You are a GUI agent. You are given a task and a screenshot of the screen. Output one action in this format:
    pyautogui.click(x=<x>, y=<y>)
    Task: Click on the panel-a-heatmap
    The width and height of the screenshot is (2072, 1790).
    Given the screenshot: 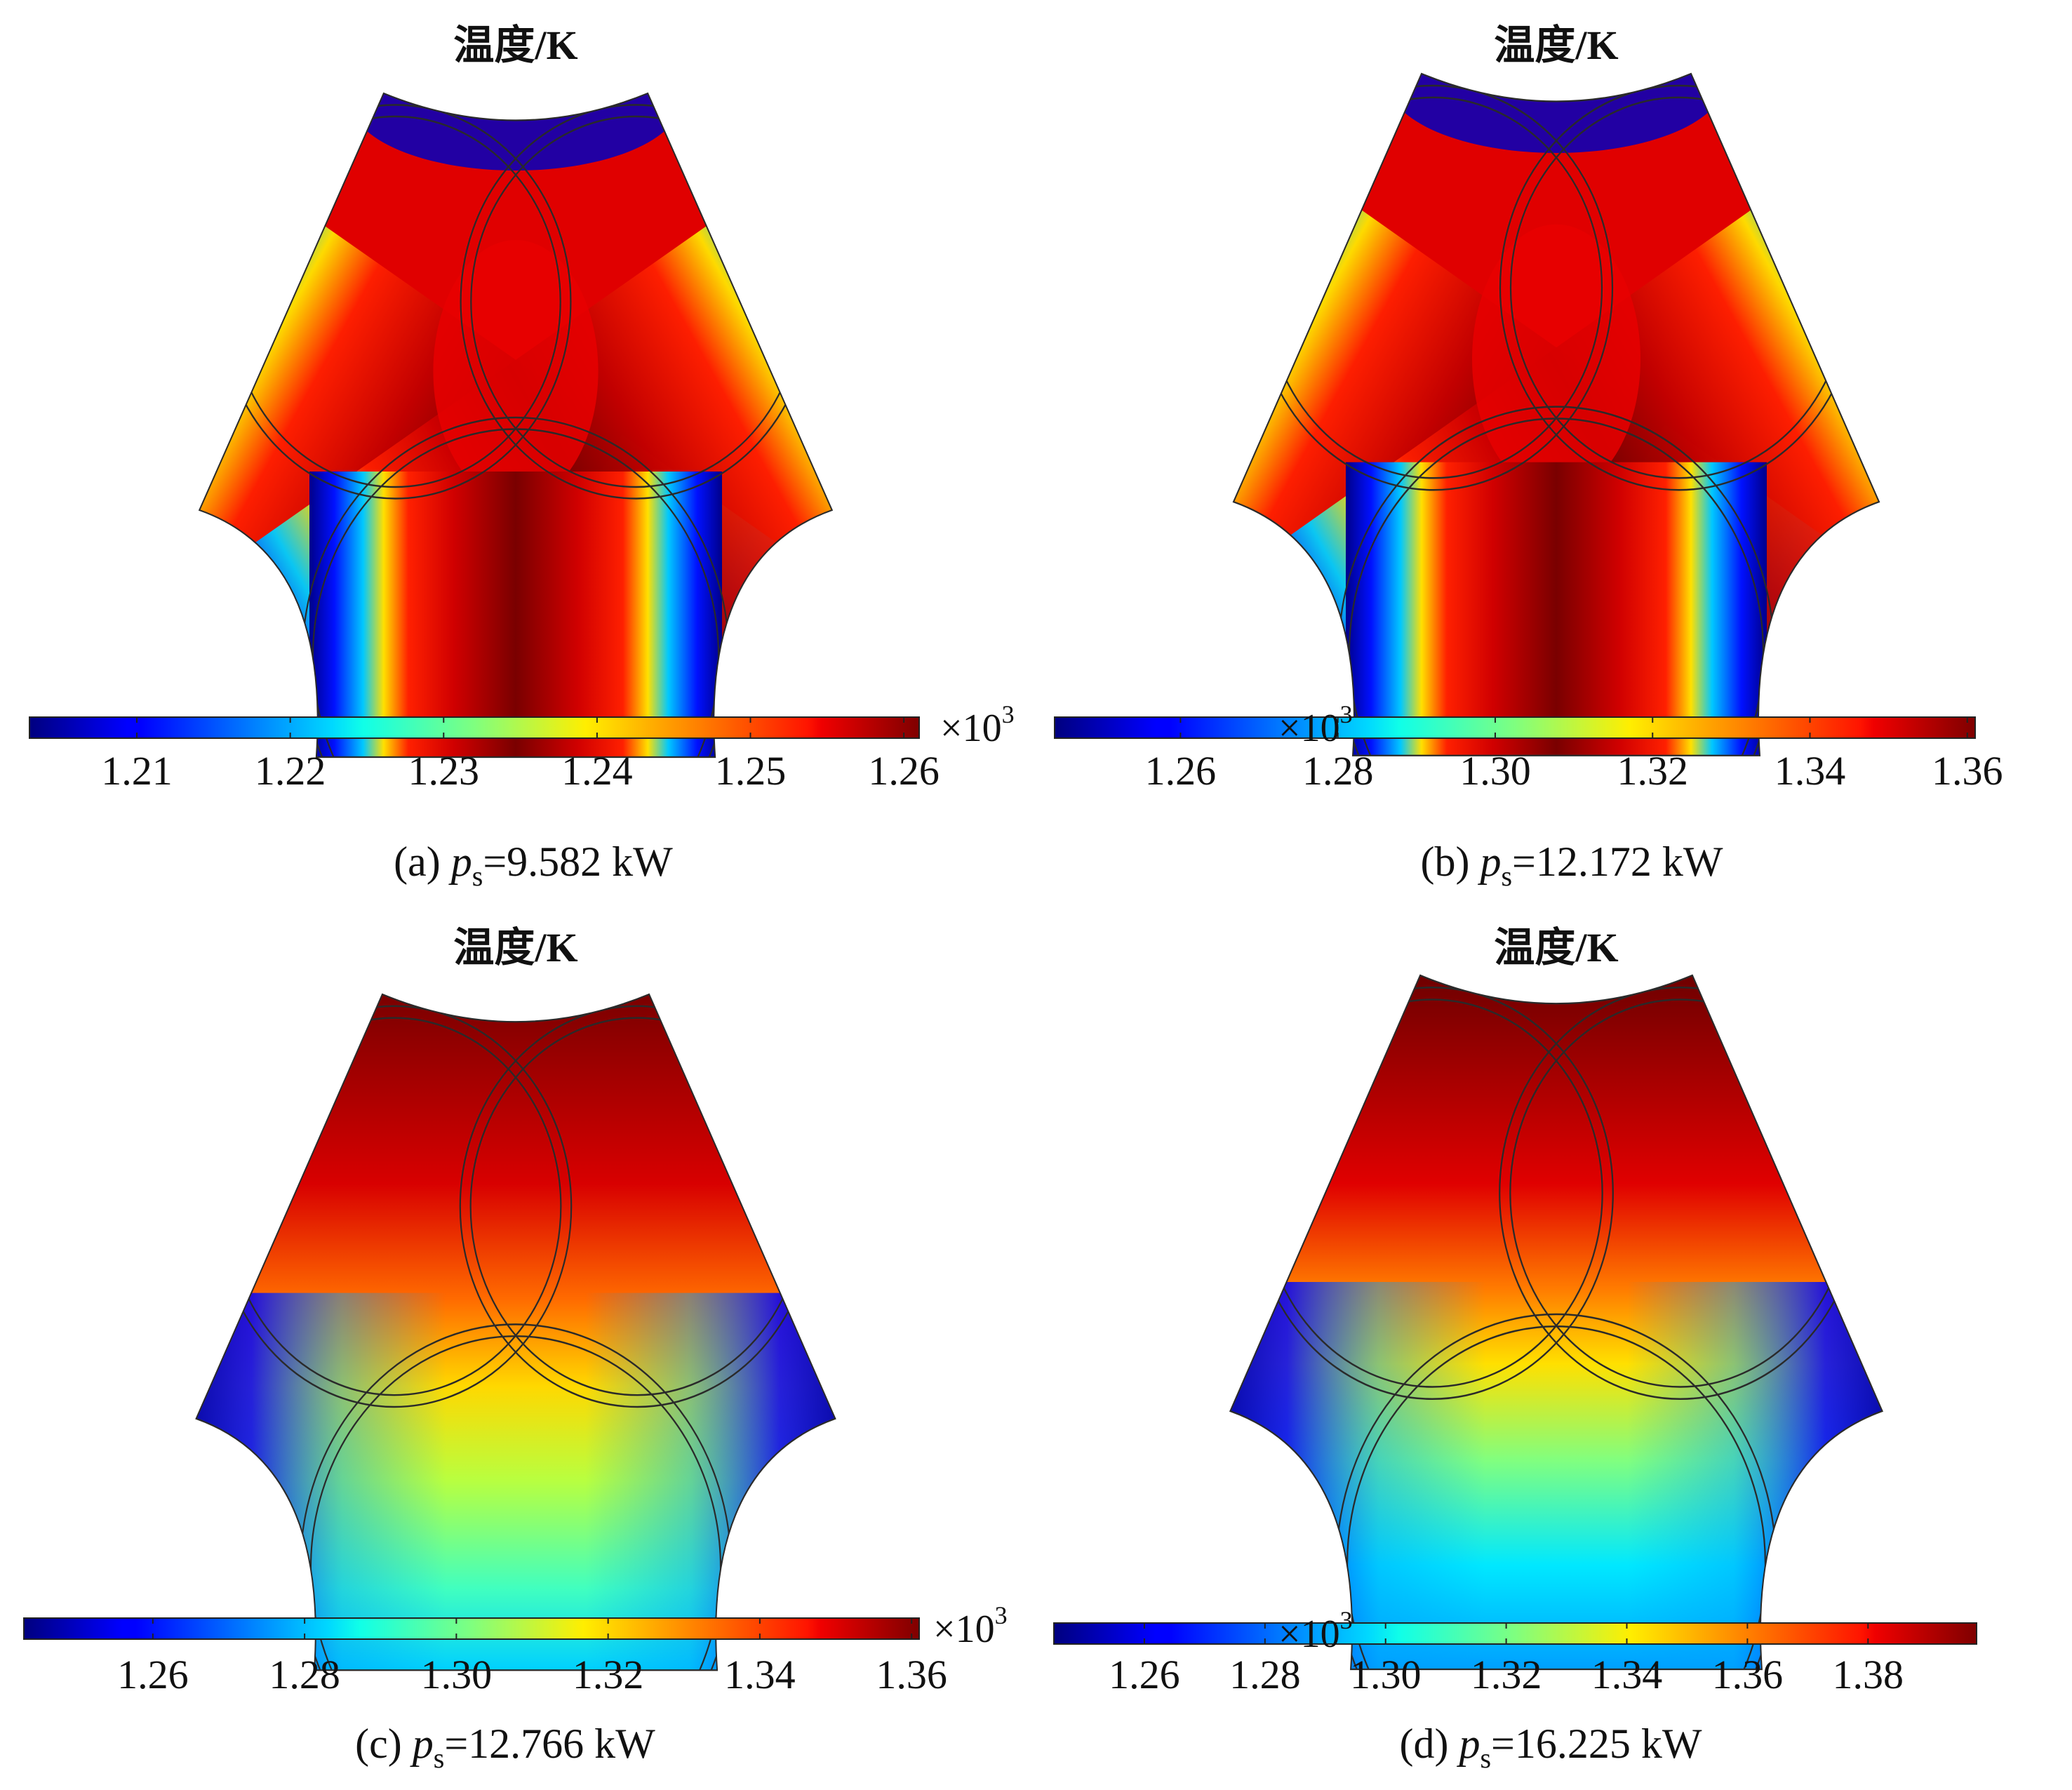 What is the action you would take?
    pyautogui.click(x=516, y=425)
    